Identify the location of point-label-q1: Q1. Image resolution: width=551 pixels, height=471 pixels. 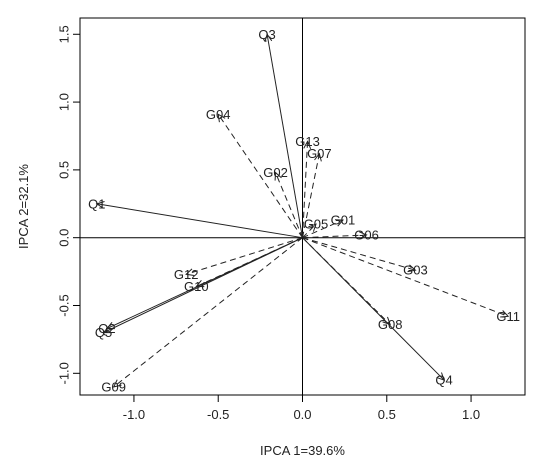
(96, 203).